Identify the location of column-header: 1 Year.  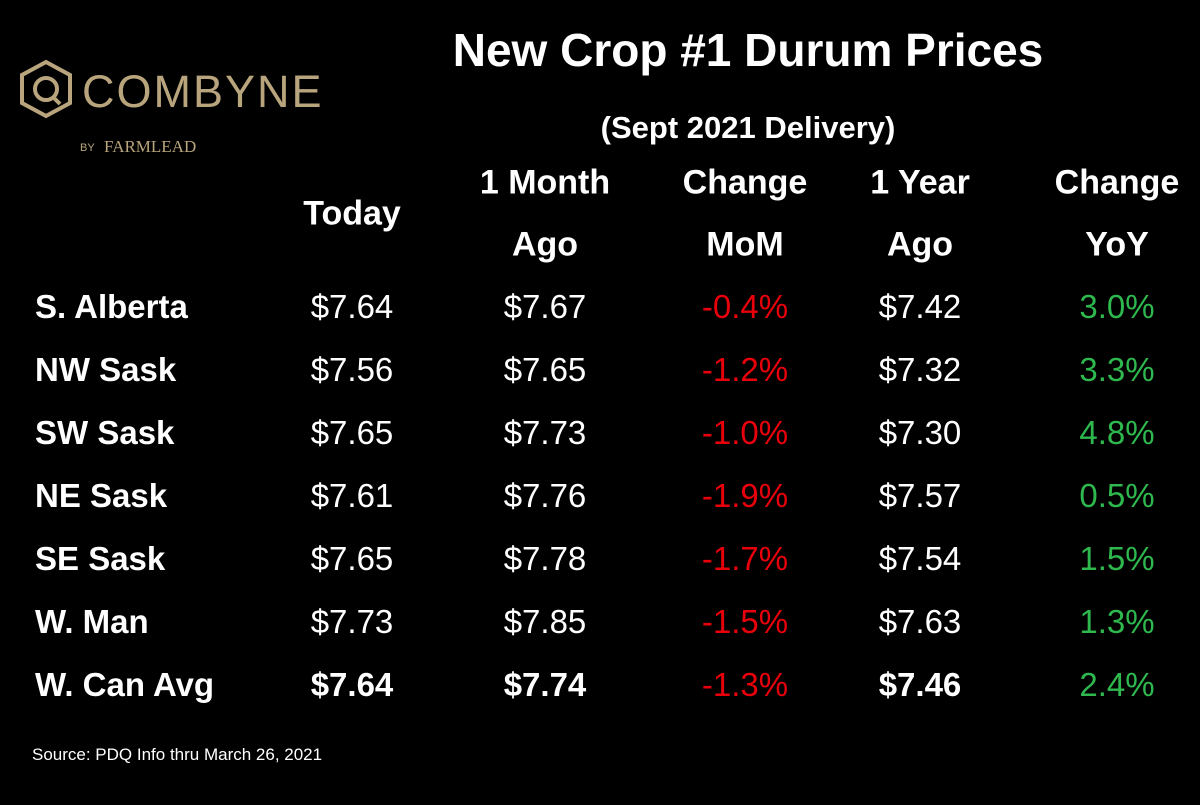
(920, 182).